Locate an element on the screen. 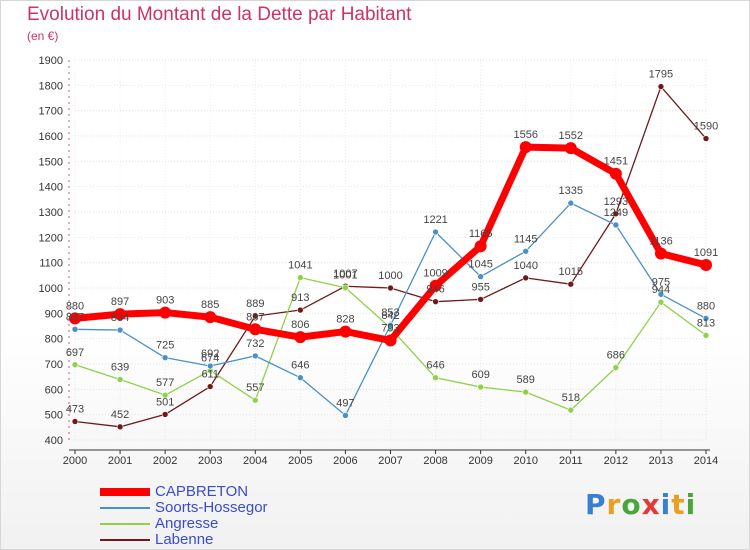 This screenshot has width=750, height=550. data-label: 913 is located at coordinates (300, 298).